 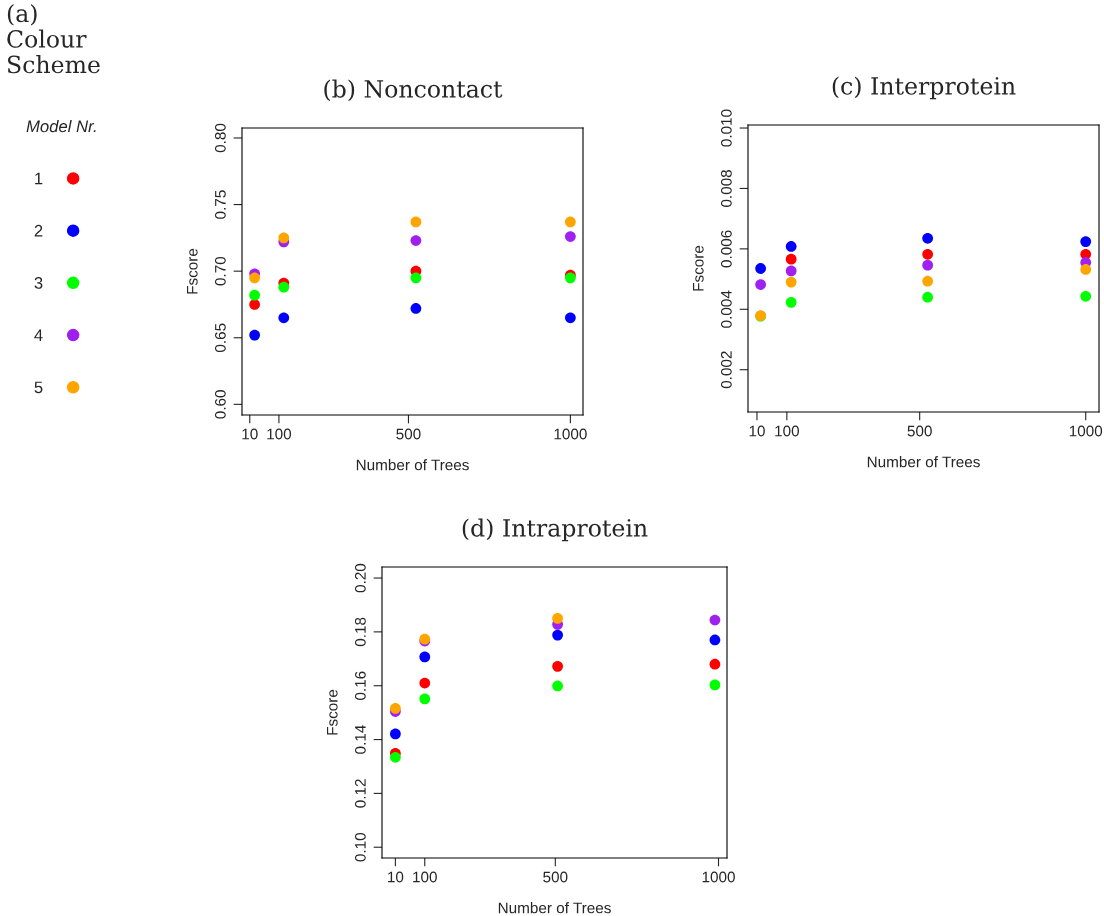 I want to click on y-tick-label: 0.18, so click(x=360, y=632).